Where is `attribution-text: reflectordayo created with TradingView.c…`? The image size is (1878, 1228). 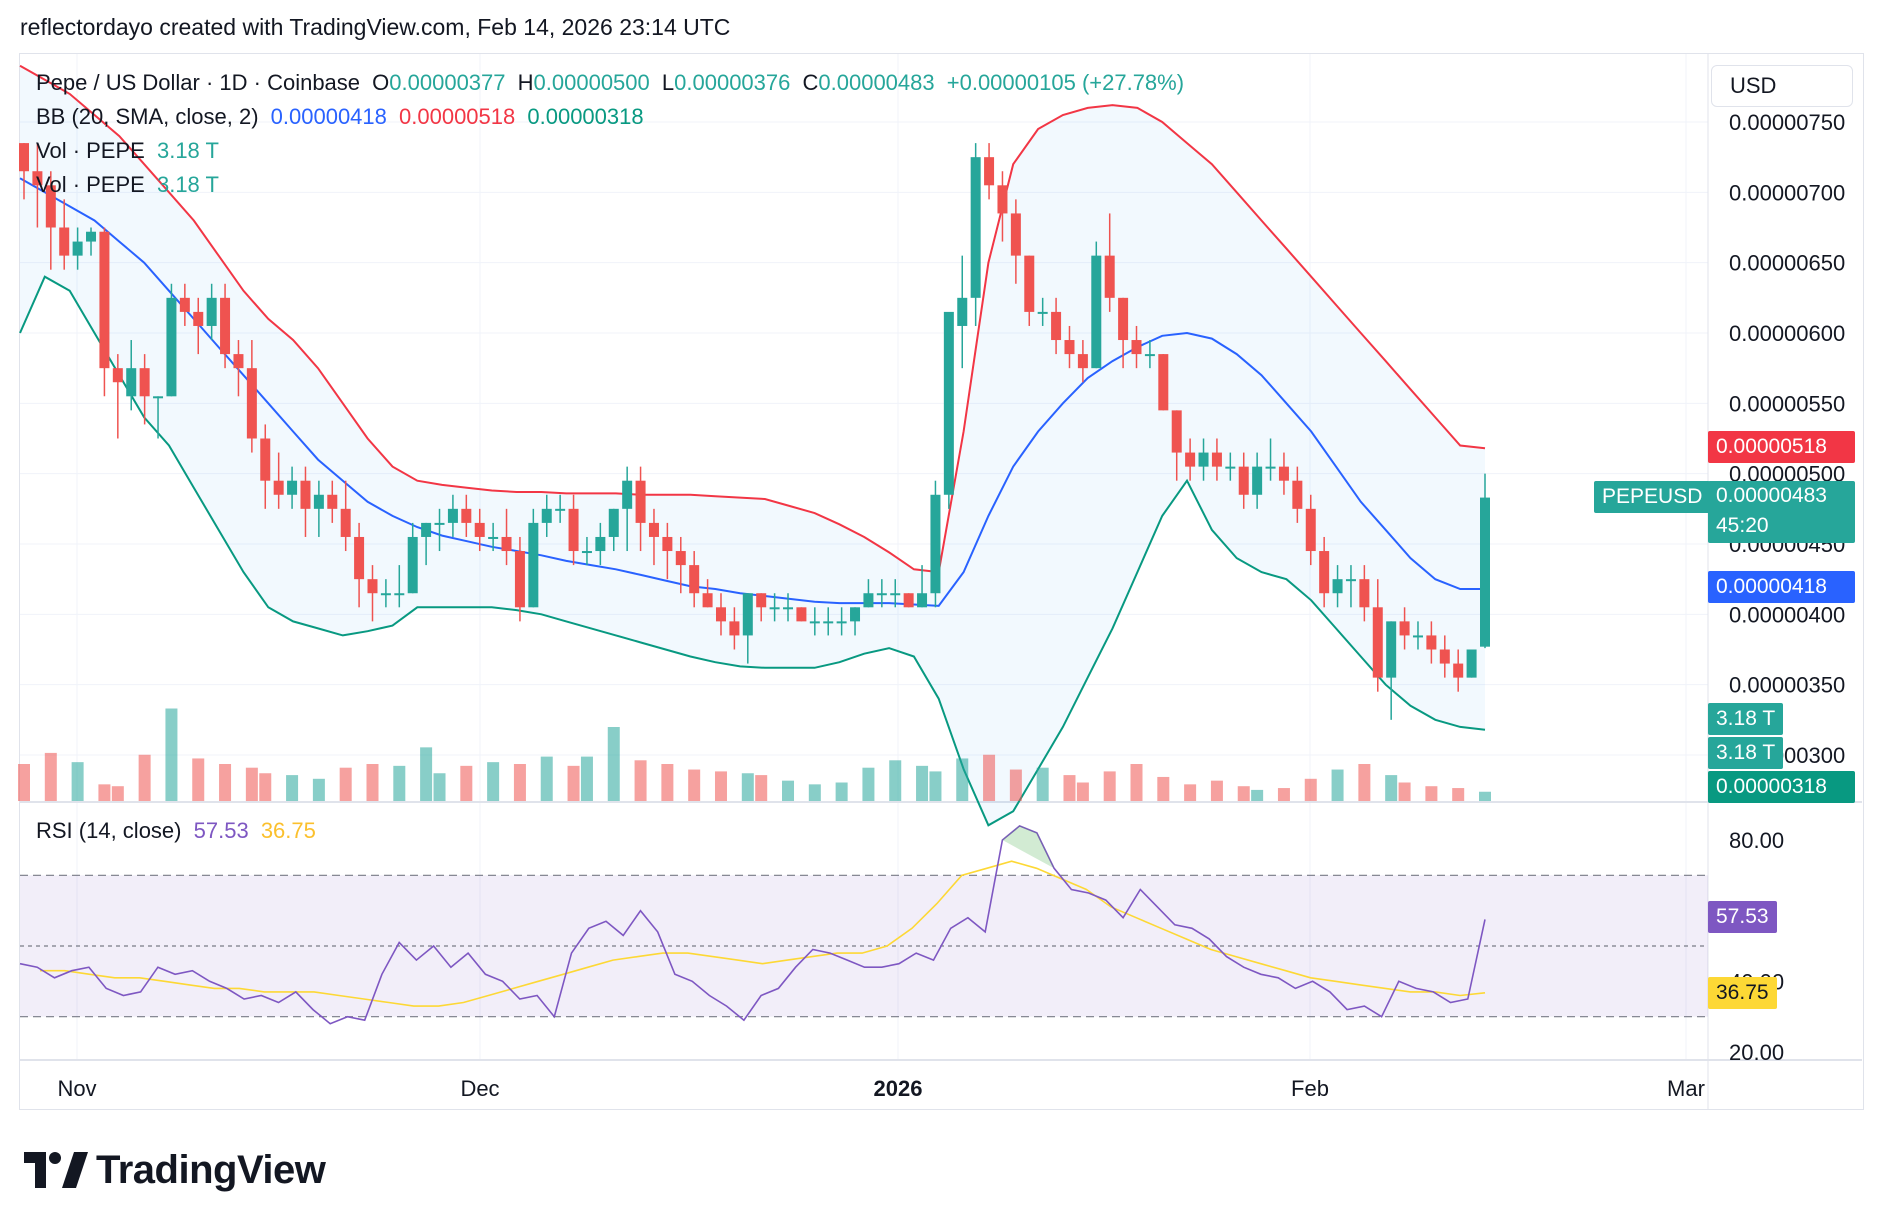 attribution-text: reflectordayo created with TradingView.c… is located at coordinates (375, 27).